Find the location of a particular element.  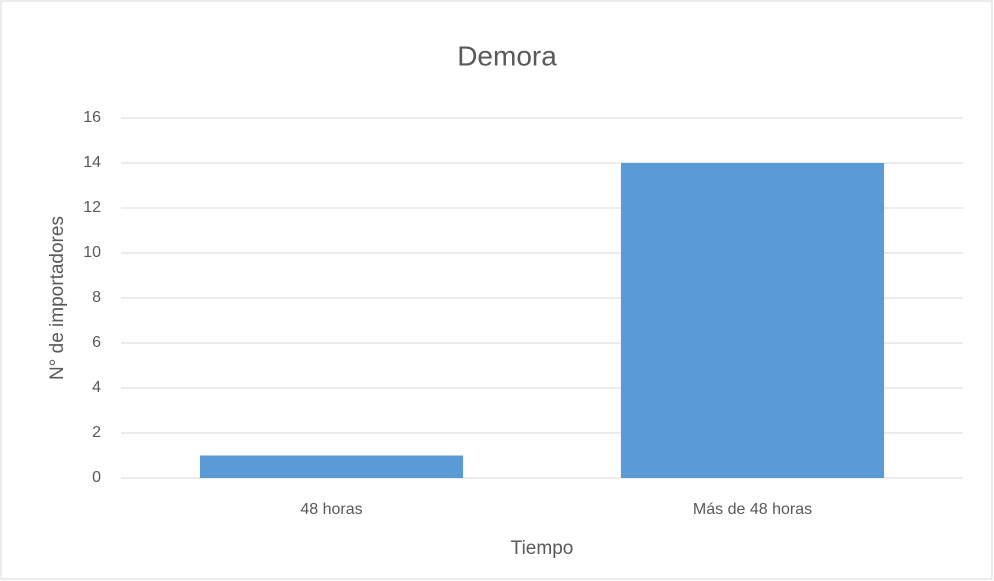

y-tick-label: 2 is located at coordinates (96, 432).